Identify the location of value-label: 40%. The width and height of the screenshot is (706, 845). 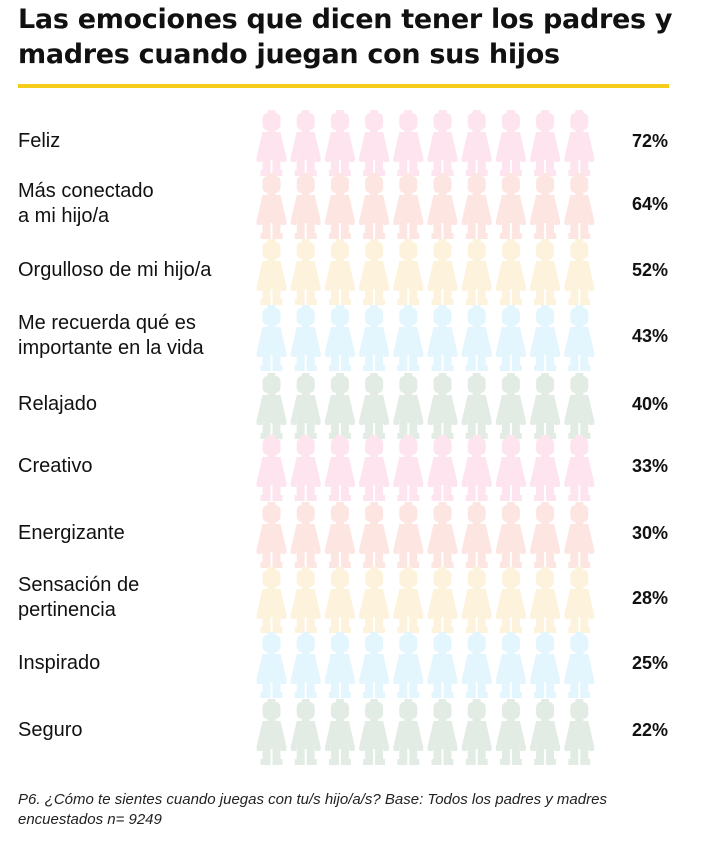
(650, 404).